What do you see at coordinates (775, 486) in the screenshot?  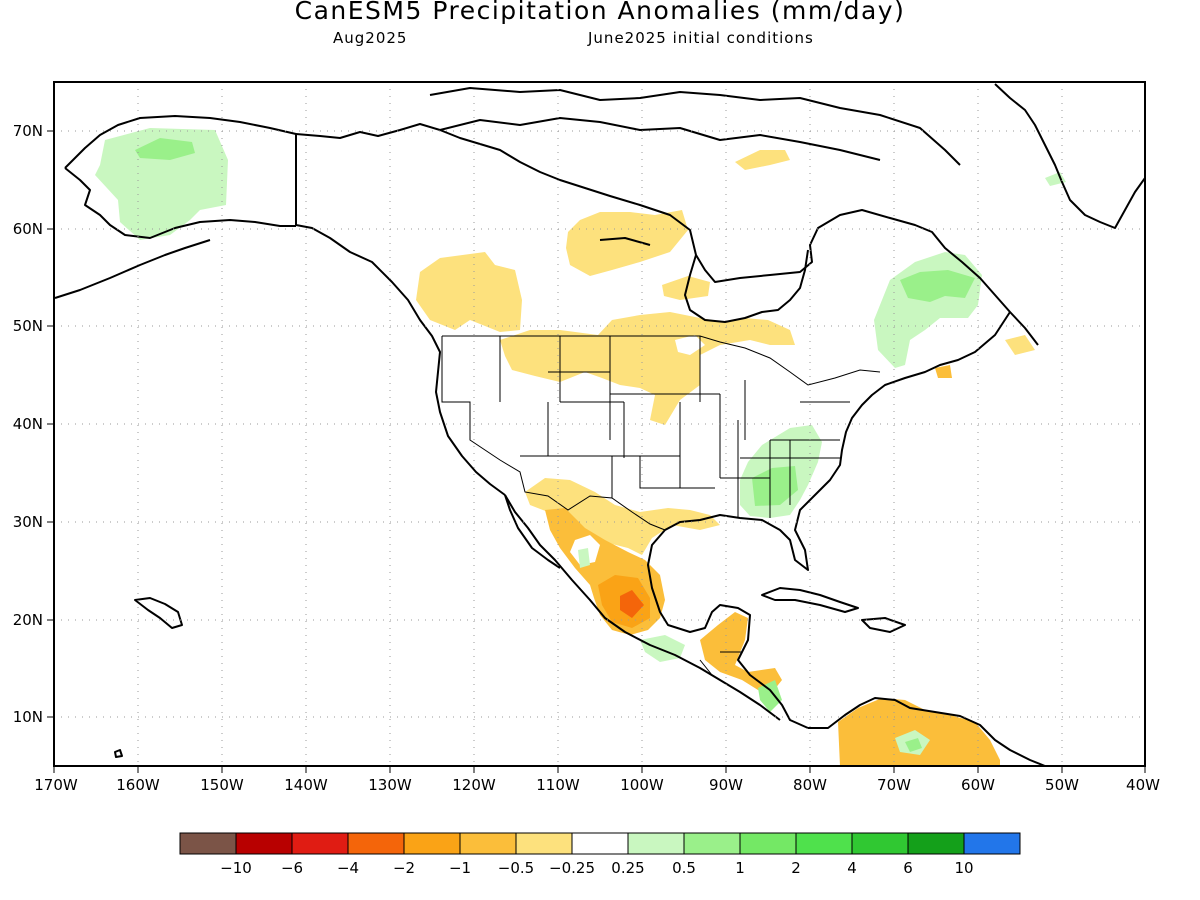 I see `southeast-wet-core` at bounding box center [775, 486].